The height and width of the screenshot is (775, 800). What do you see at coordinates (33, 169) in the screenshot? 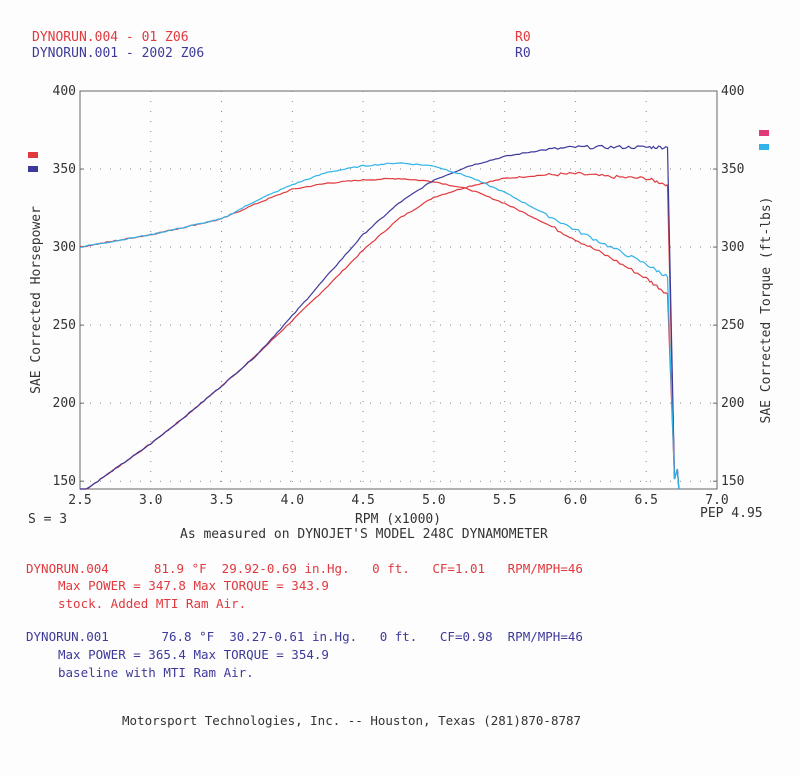
I see `legend-marker-blue-left` at bounding box center [33, 169].